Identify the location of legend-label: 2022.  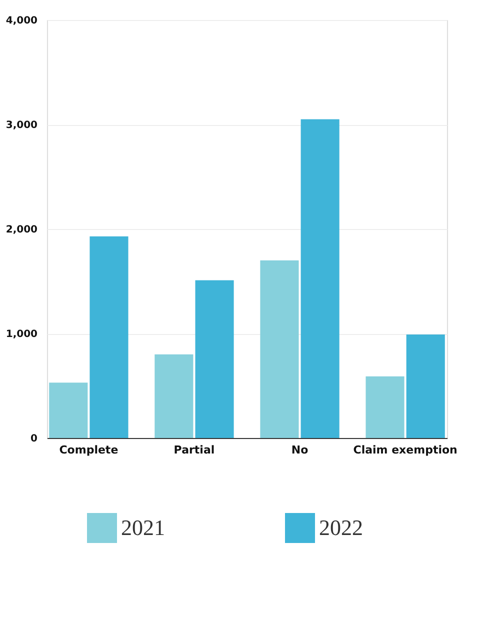
(341, 527).